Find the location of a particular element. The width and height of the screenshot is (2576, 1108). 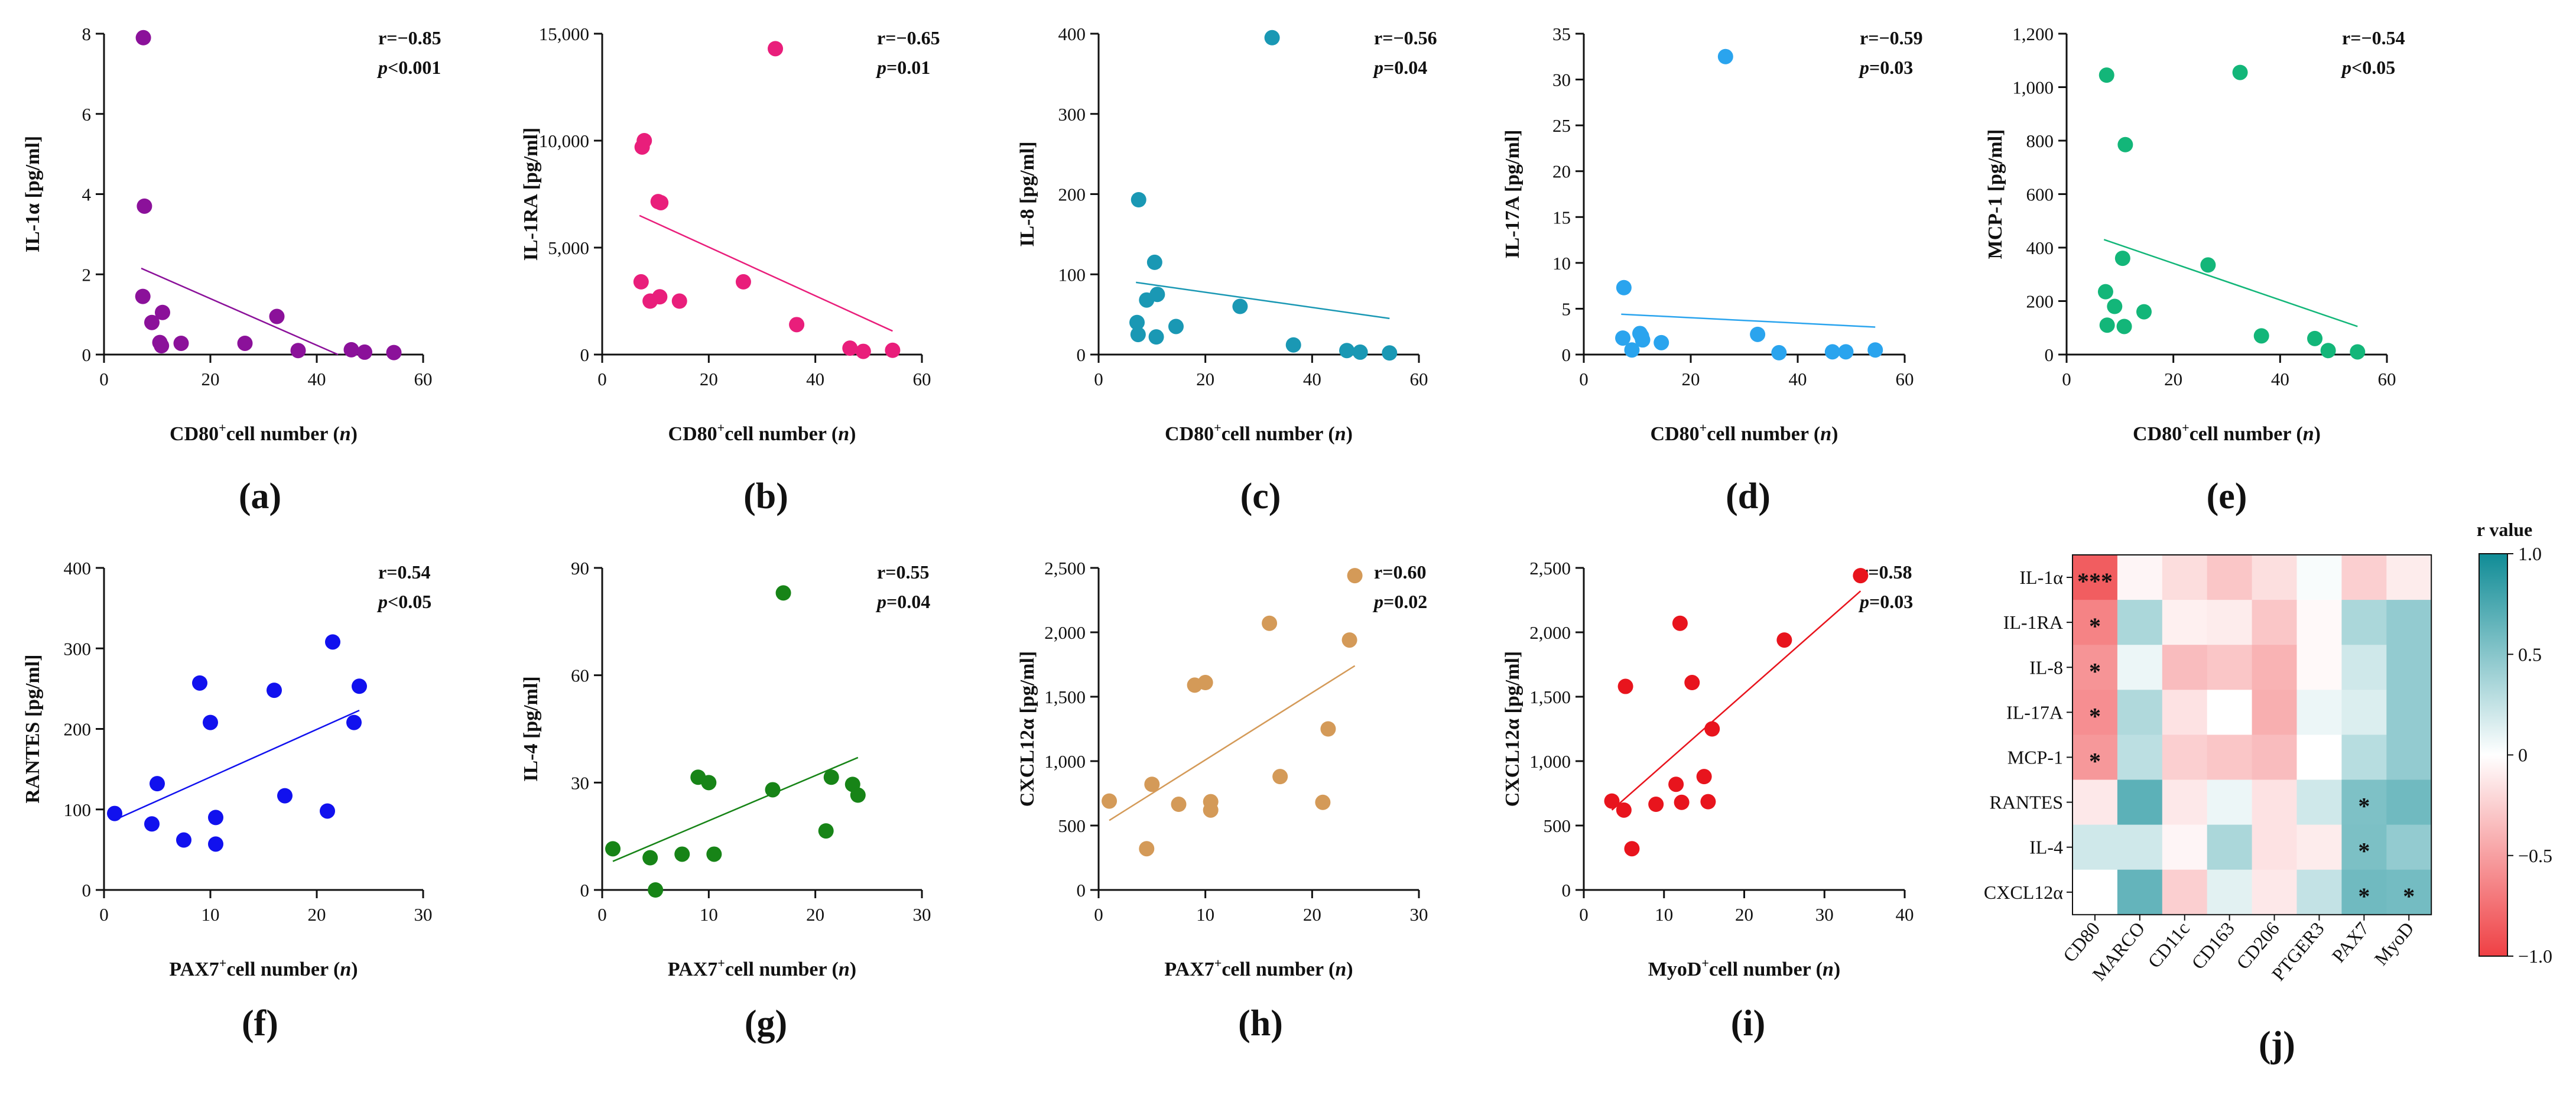

x-tick-label: 60 is located at coordinates (1905, 379).